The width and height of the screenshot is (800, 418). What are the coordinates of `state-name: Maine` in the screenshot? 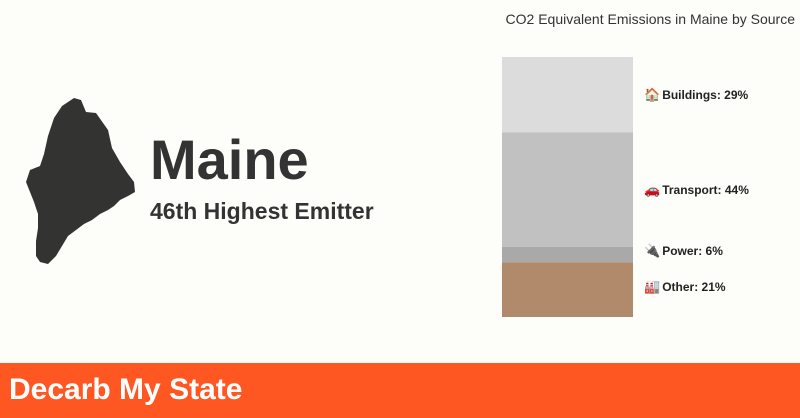 It's located at (229, 159).